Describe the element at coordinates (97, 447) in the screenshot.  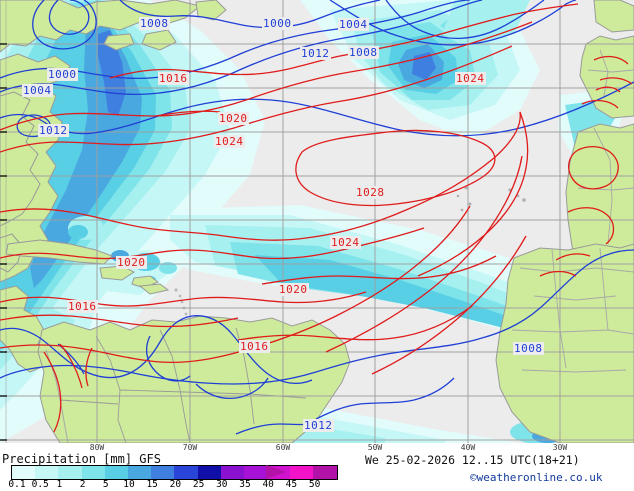
I see `longitude-tick-80W: 80W` at that location.